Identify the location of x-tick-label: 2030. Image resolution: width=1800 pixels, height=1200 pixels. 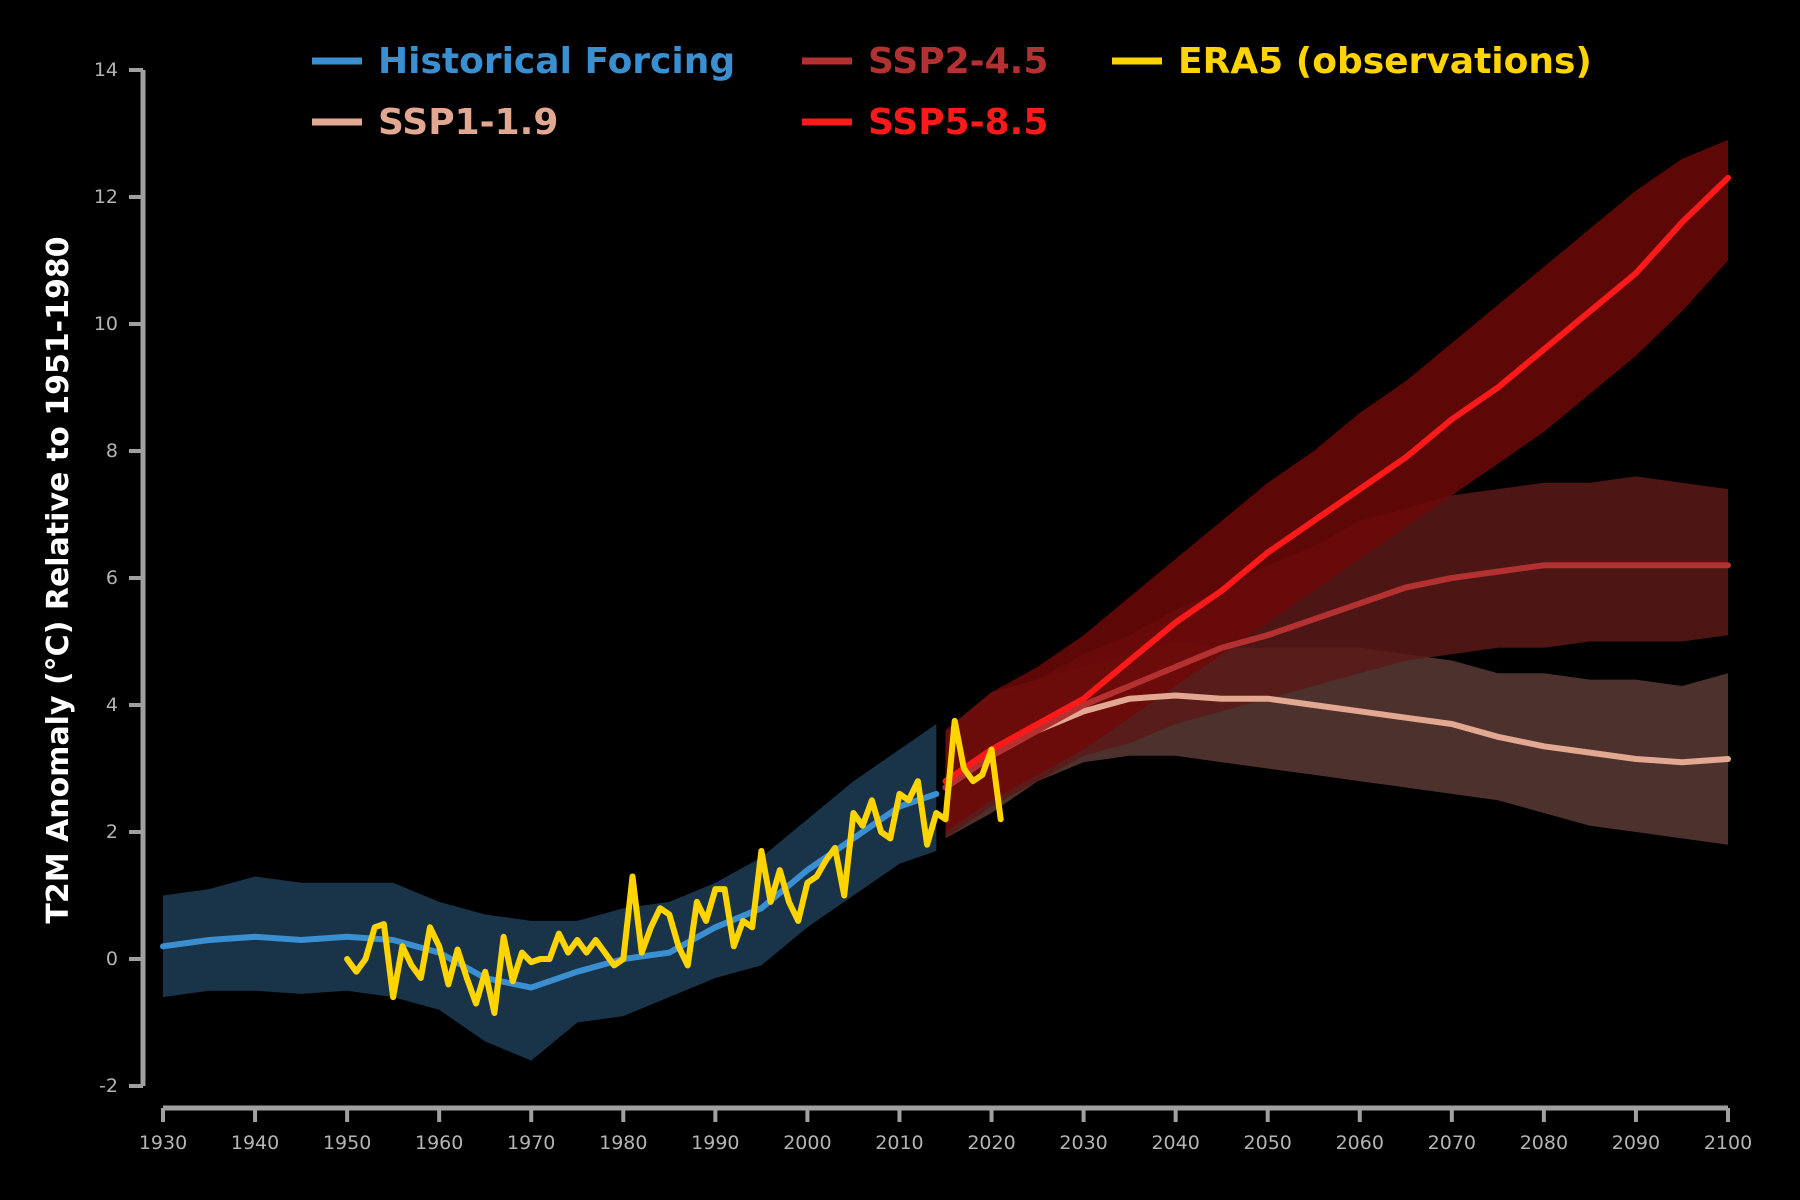
(1083, 1143).